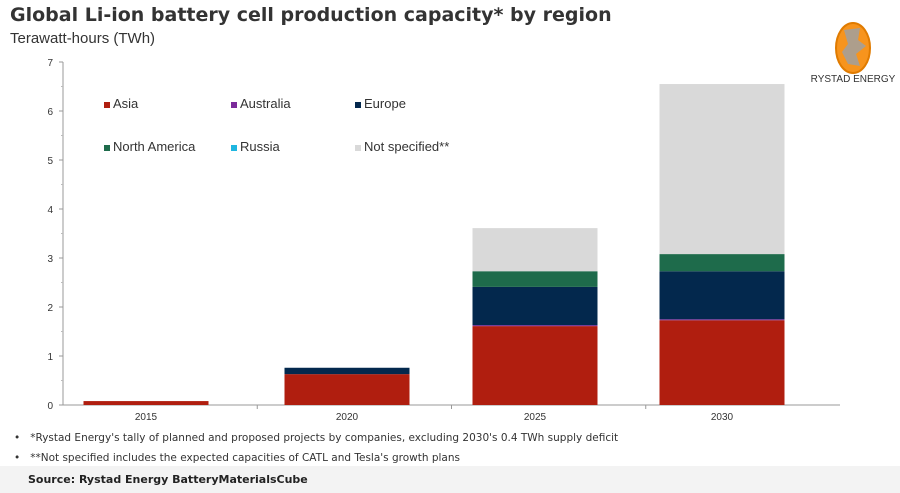  Describe the element at coordinates (535, 365) in the screenshot. I see `bar-asia-2025` at that location.